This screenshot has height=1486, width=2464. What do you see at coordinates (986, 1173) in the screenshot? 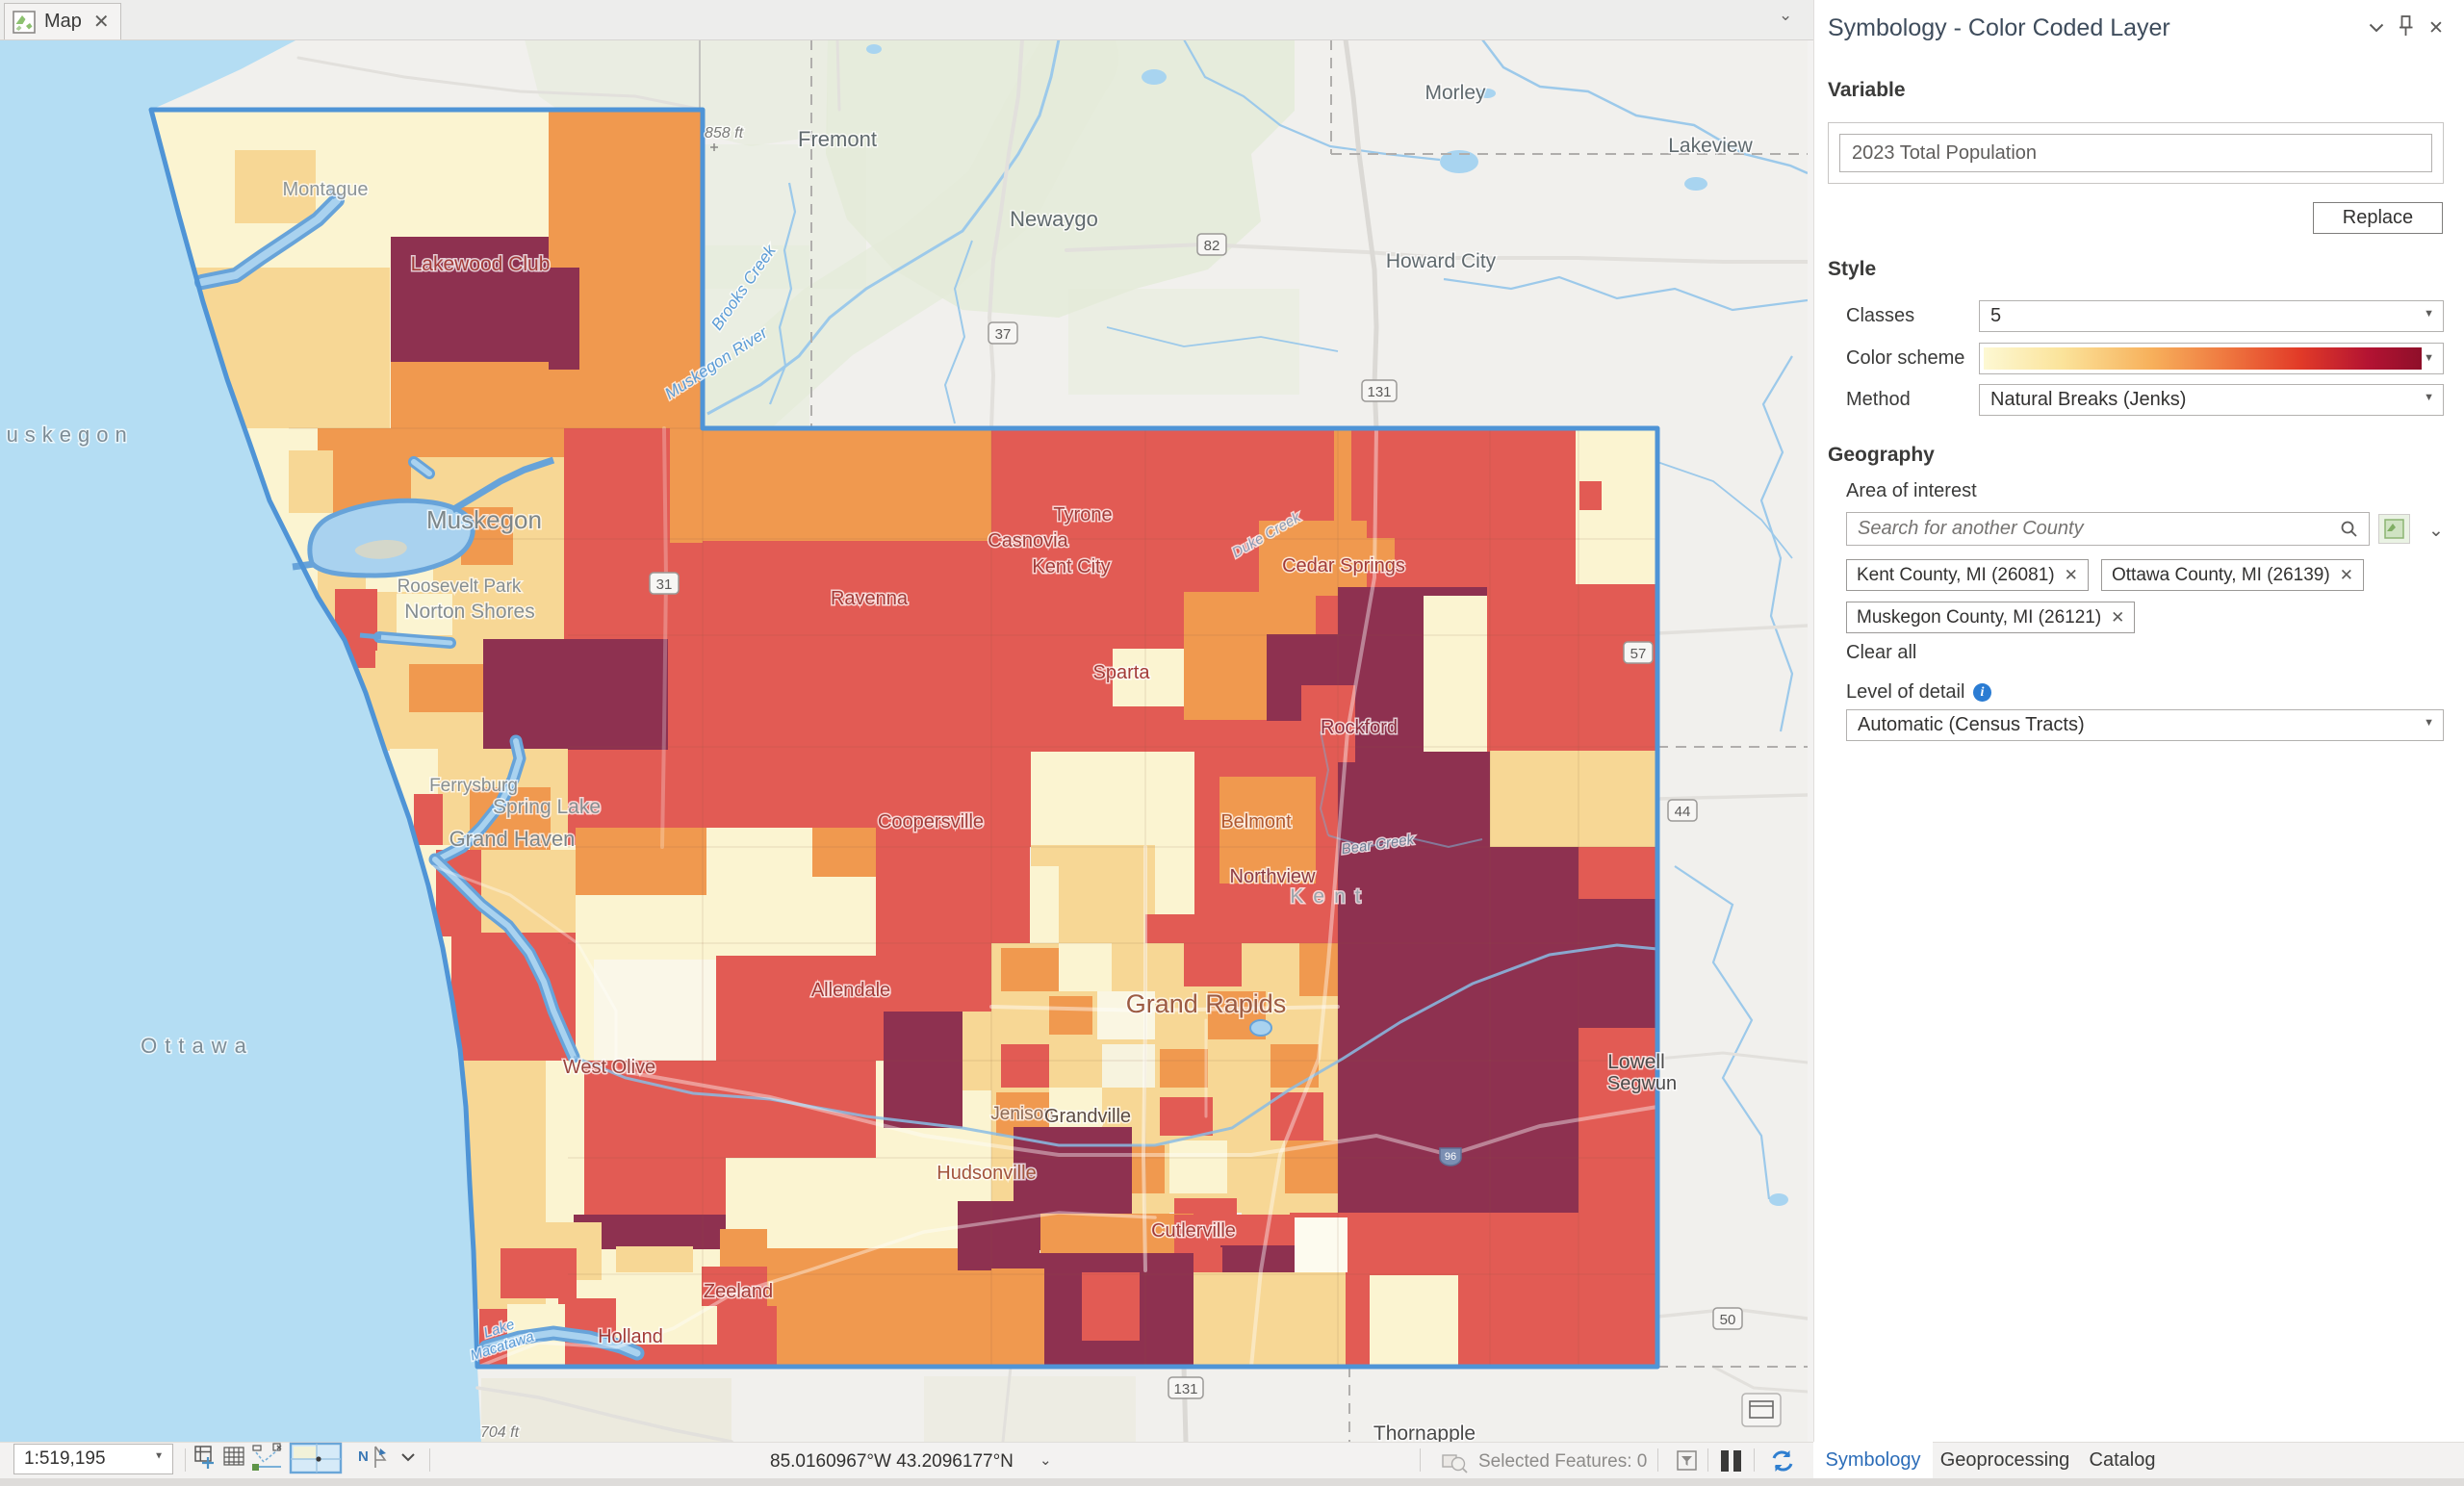
I see `svg-text: Hudsonville` at bounding box center [986, 1173].